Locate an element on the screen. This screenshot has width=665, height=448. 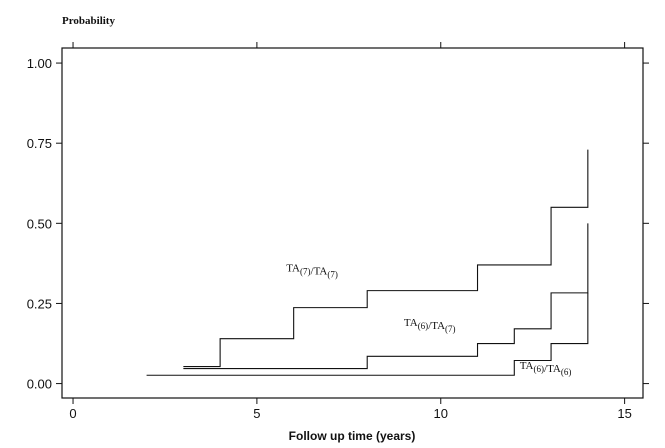
y-tick-label: 1.00 is located at coordinates (39, 63).